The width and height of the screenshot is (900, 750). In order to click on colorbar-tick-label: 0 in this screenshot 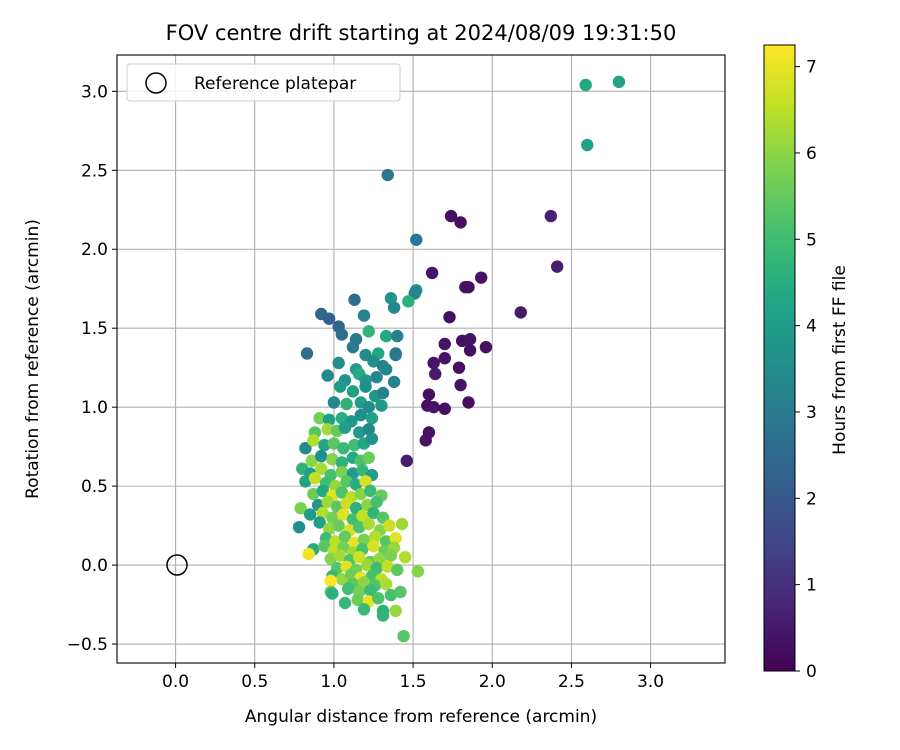, I will do `click(811, 672)`.